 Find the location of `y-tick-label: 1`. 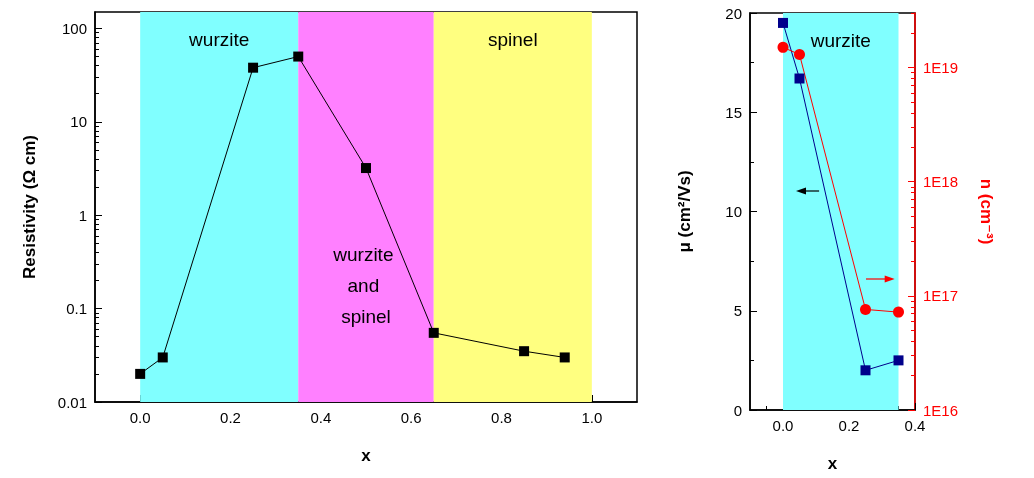

y-tick-label: 1 is located at coordinates (82, 215).